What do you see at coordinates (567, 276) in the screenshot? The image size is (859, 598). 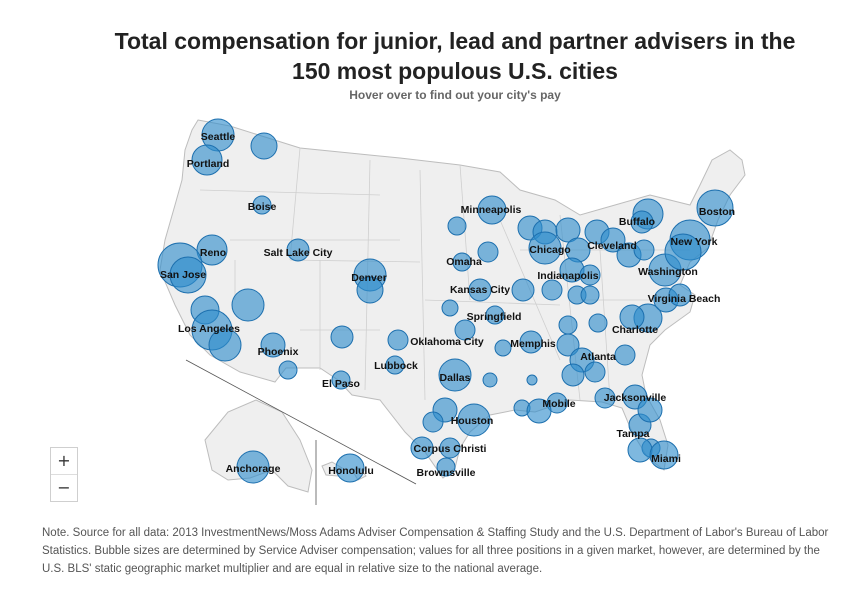 I see `city-label: Indianapolis` at bounding box center [567, 276].